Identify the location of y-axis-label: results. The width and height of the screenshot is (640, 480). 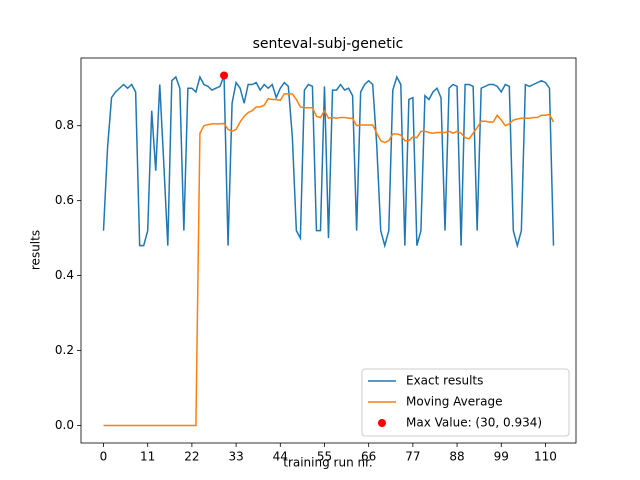
(36, 250).